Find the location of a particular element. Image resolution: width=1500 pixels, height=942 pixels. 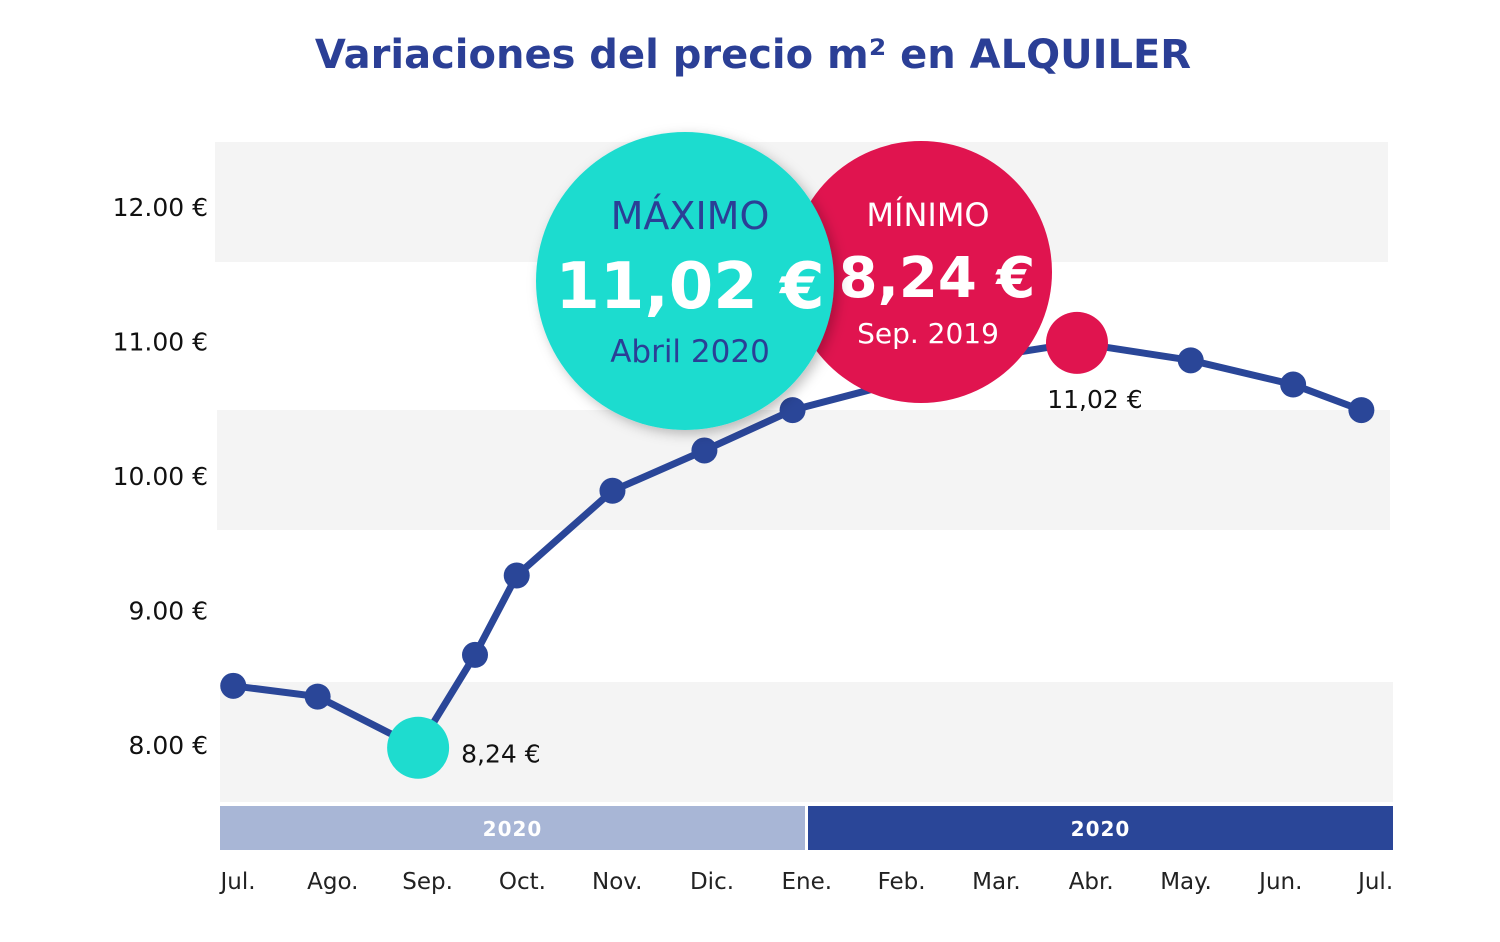

max-period: Abril 2020 is located at coordinates (690, 352).